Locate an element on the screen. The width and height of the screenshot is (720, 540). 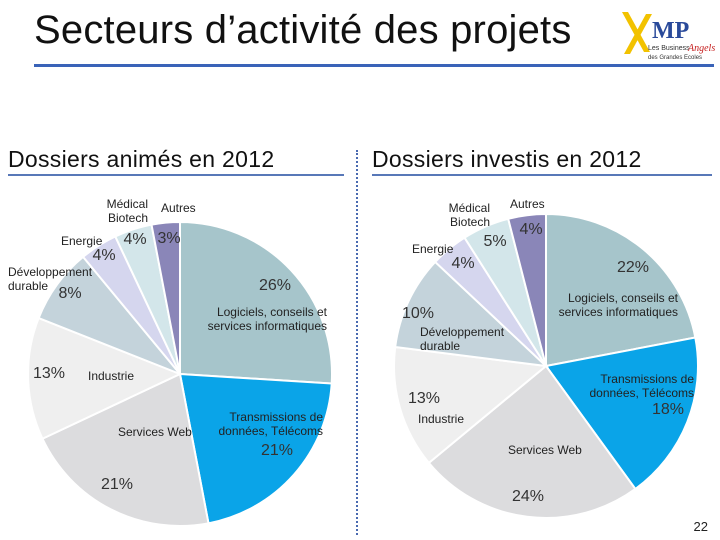
pie-pct-investis-4: 10% is located at coordinates (418, 313).